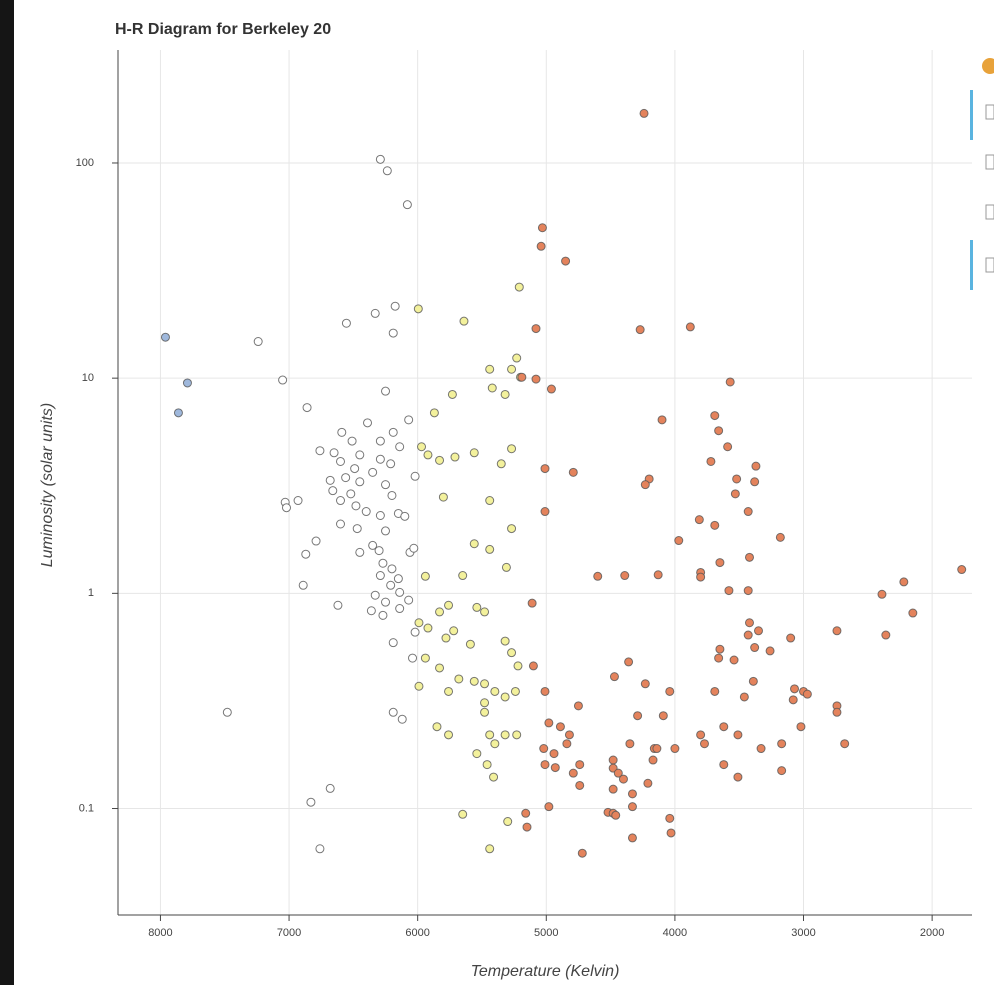 This screenshot has height=990, width=994. What do you see at coordinates (85, 163) in the screenshot?
I see `y-tick-label: 100` at bounding box center [85, 163].